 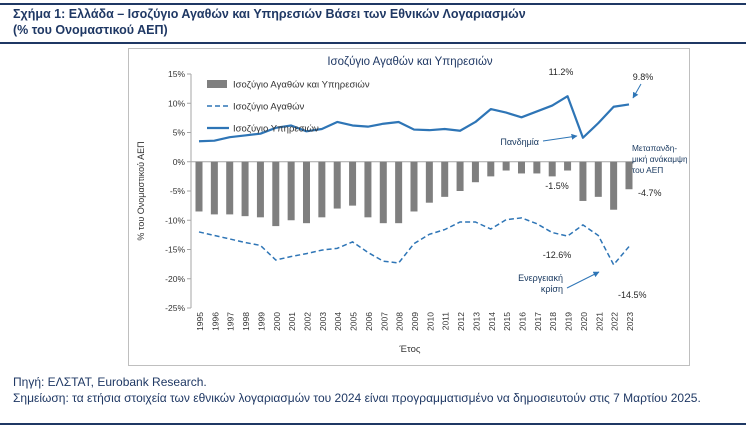 I want to click on bar-2012, so click(x=460, y=176).